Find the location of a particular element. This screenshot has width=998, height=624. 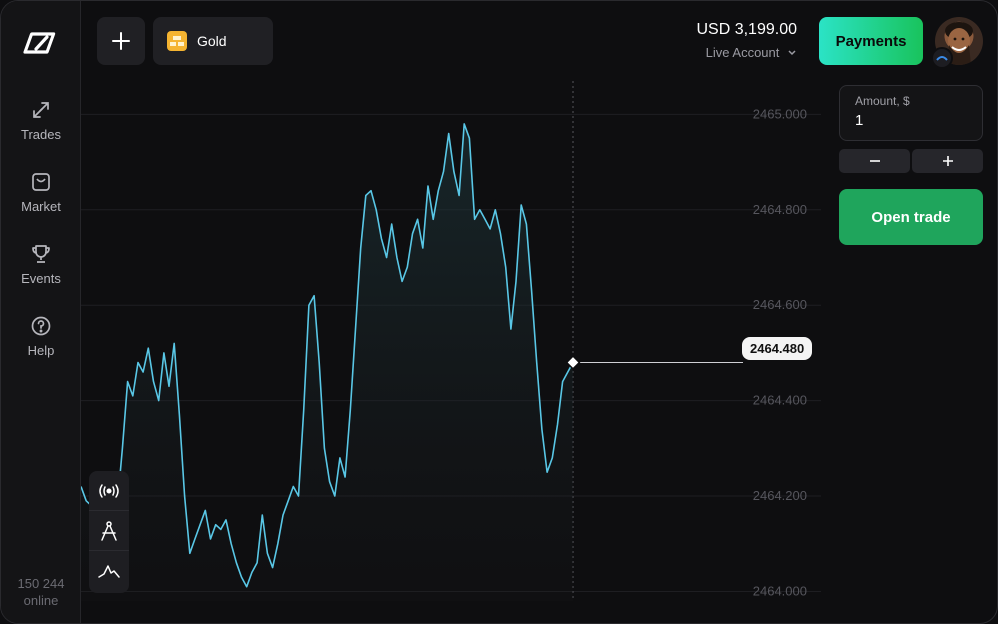

nav-label: Market is located at coordinates (41, 206).